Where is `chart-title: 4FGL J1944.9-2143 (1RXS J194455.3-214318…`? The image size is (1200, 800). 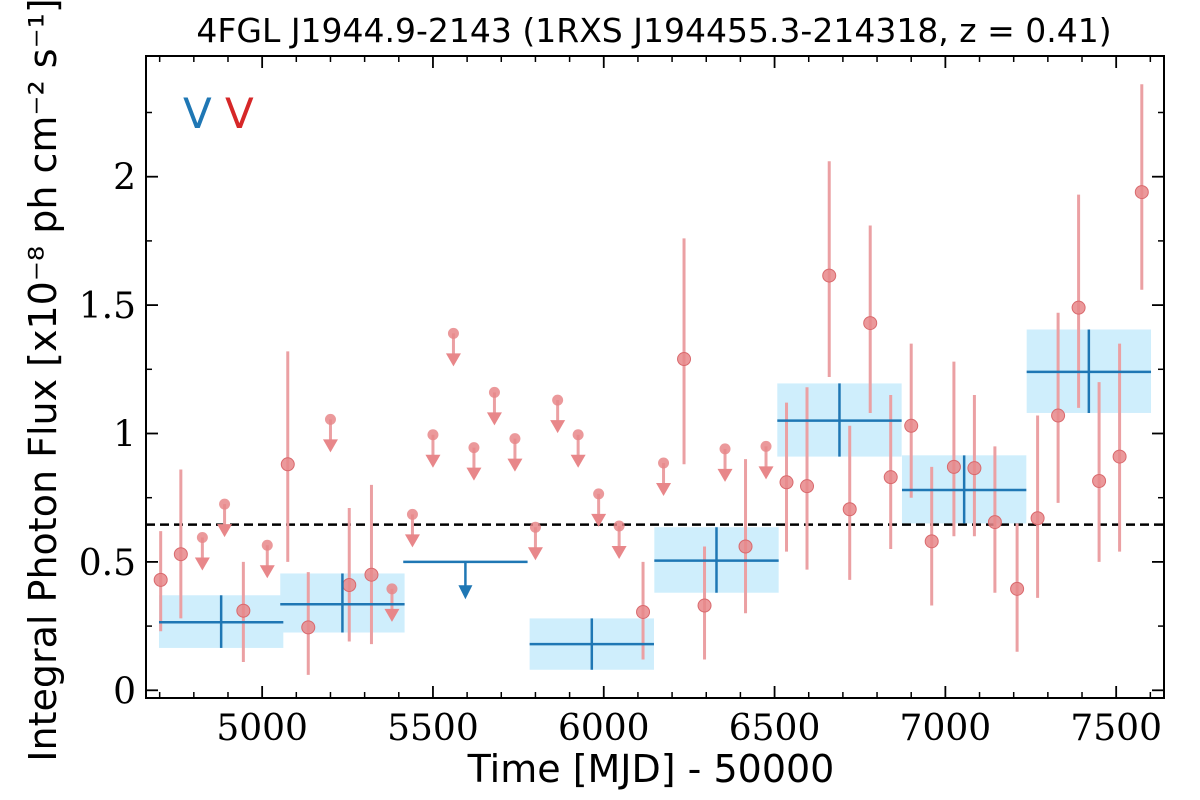
chart-title: 4FGL J1944.9-2143 (1RXS J194455.3-214318… is located at coordinates (653, 30).